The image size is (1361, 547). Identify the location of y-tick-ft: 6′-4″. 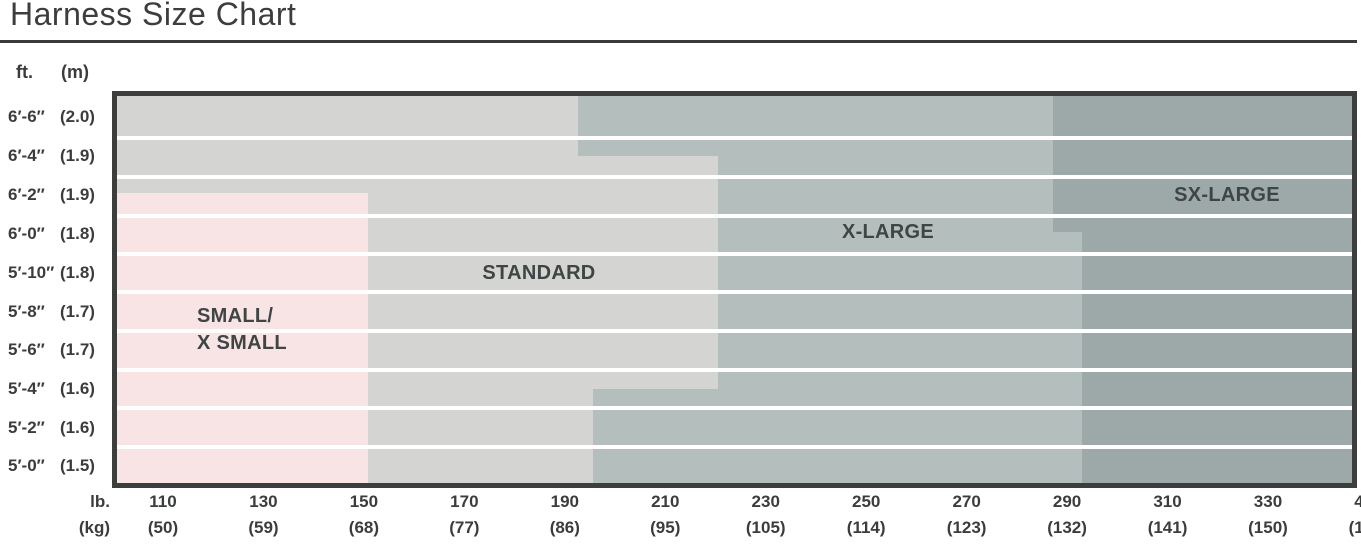
(26, 155).